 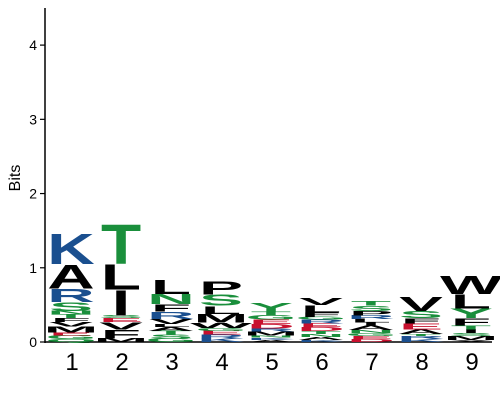 I want to click on logo-letter-W: W, so click(x=470, y=285).